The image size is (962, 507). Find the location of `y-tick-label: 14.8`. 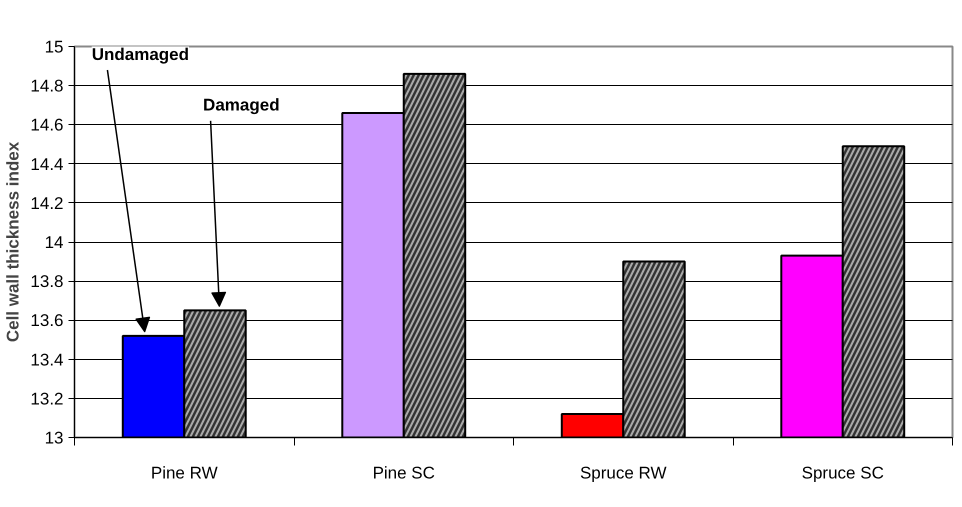

y-tick-label: 14.8 is located at coordinates (47, 86).